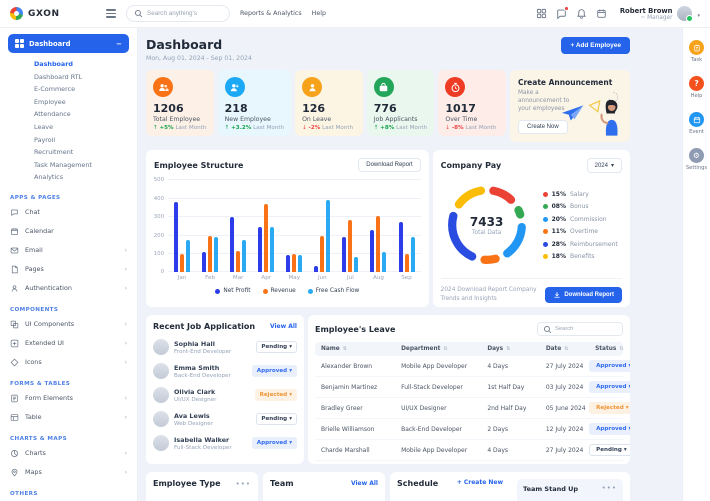 Image resolution: width=710 pixels, height=501 pixels. What do you see at coordinates (499, 349) in the screenshot?
I see `col-days: Days ⇅` at bounding box center [499, 349].